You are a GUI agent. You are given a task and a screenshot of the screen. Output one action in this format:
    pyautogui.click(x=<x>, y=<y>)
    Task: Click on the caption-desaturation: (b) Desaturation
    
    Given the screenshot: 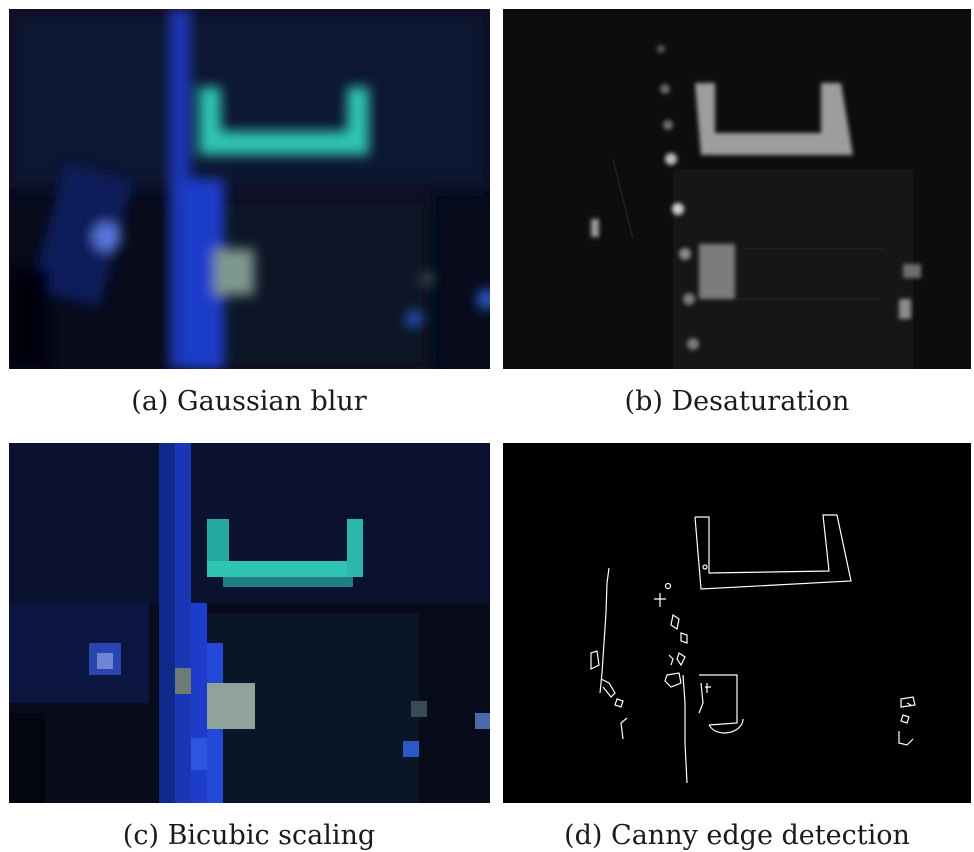 What is the action you would take?
    pyautogui.click(x=737, y=401)
    